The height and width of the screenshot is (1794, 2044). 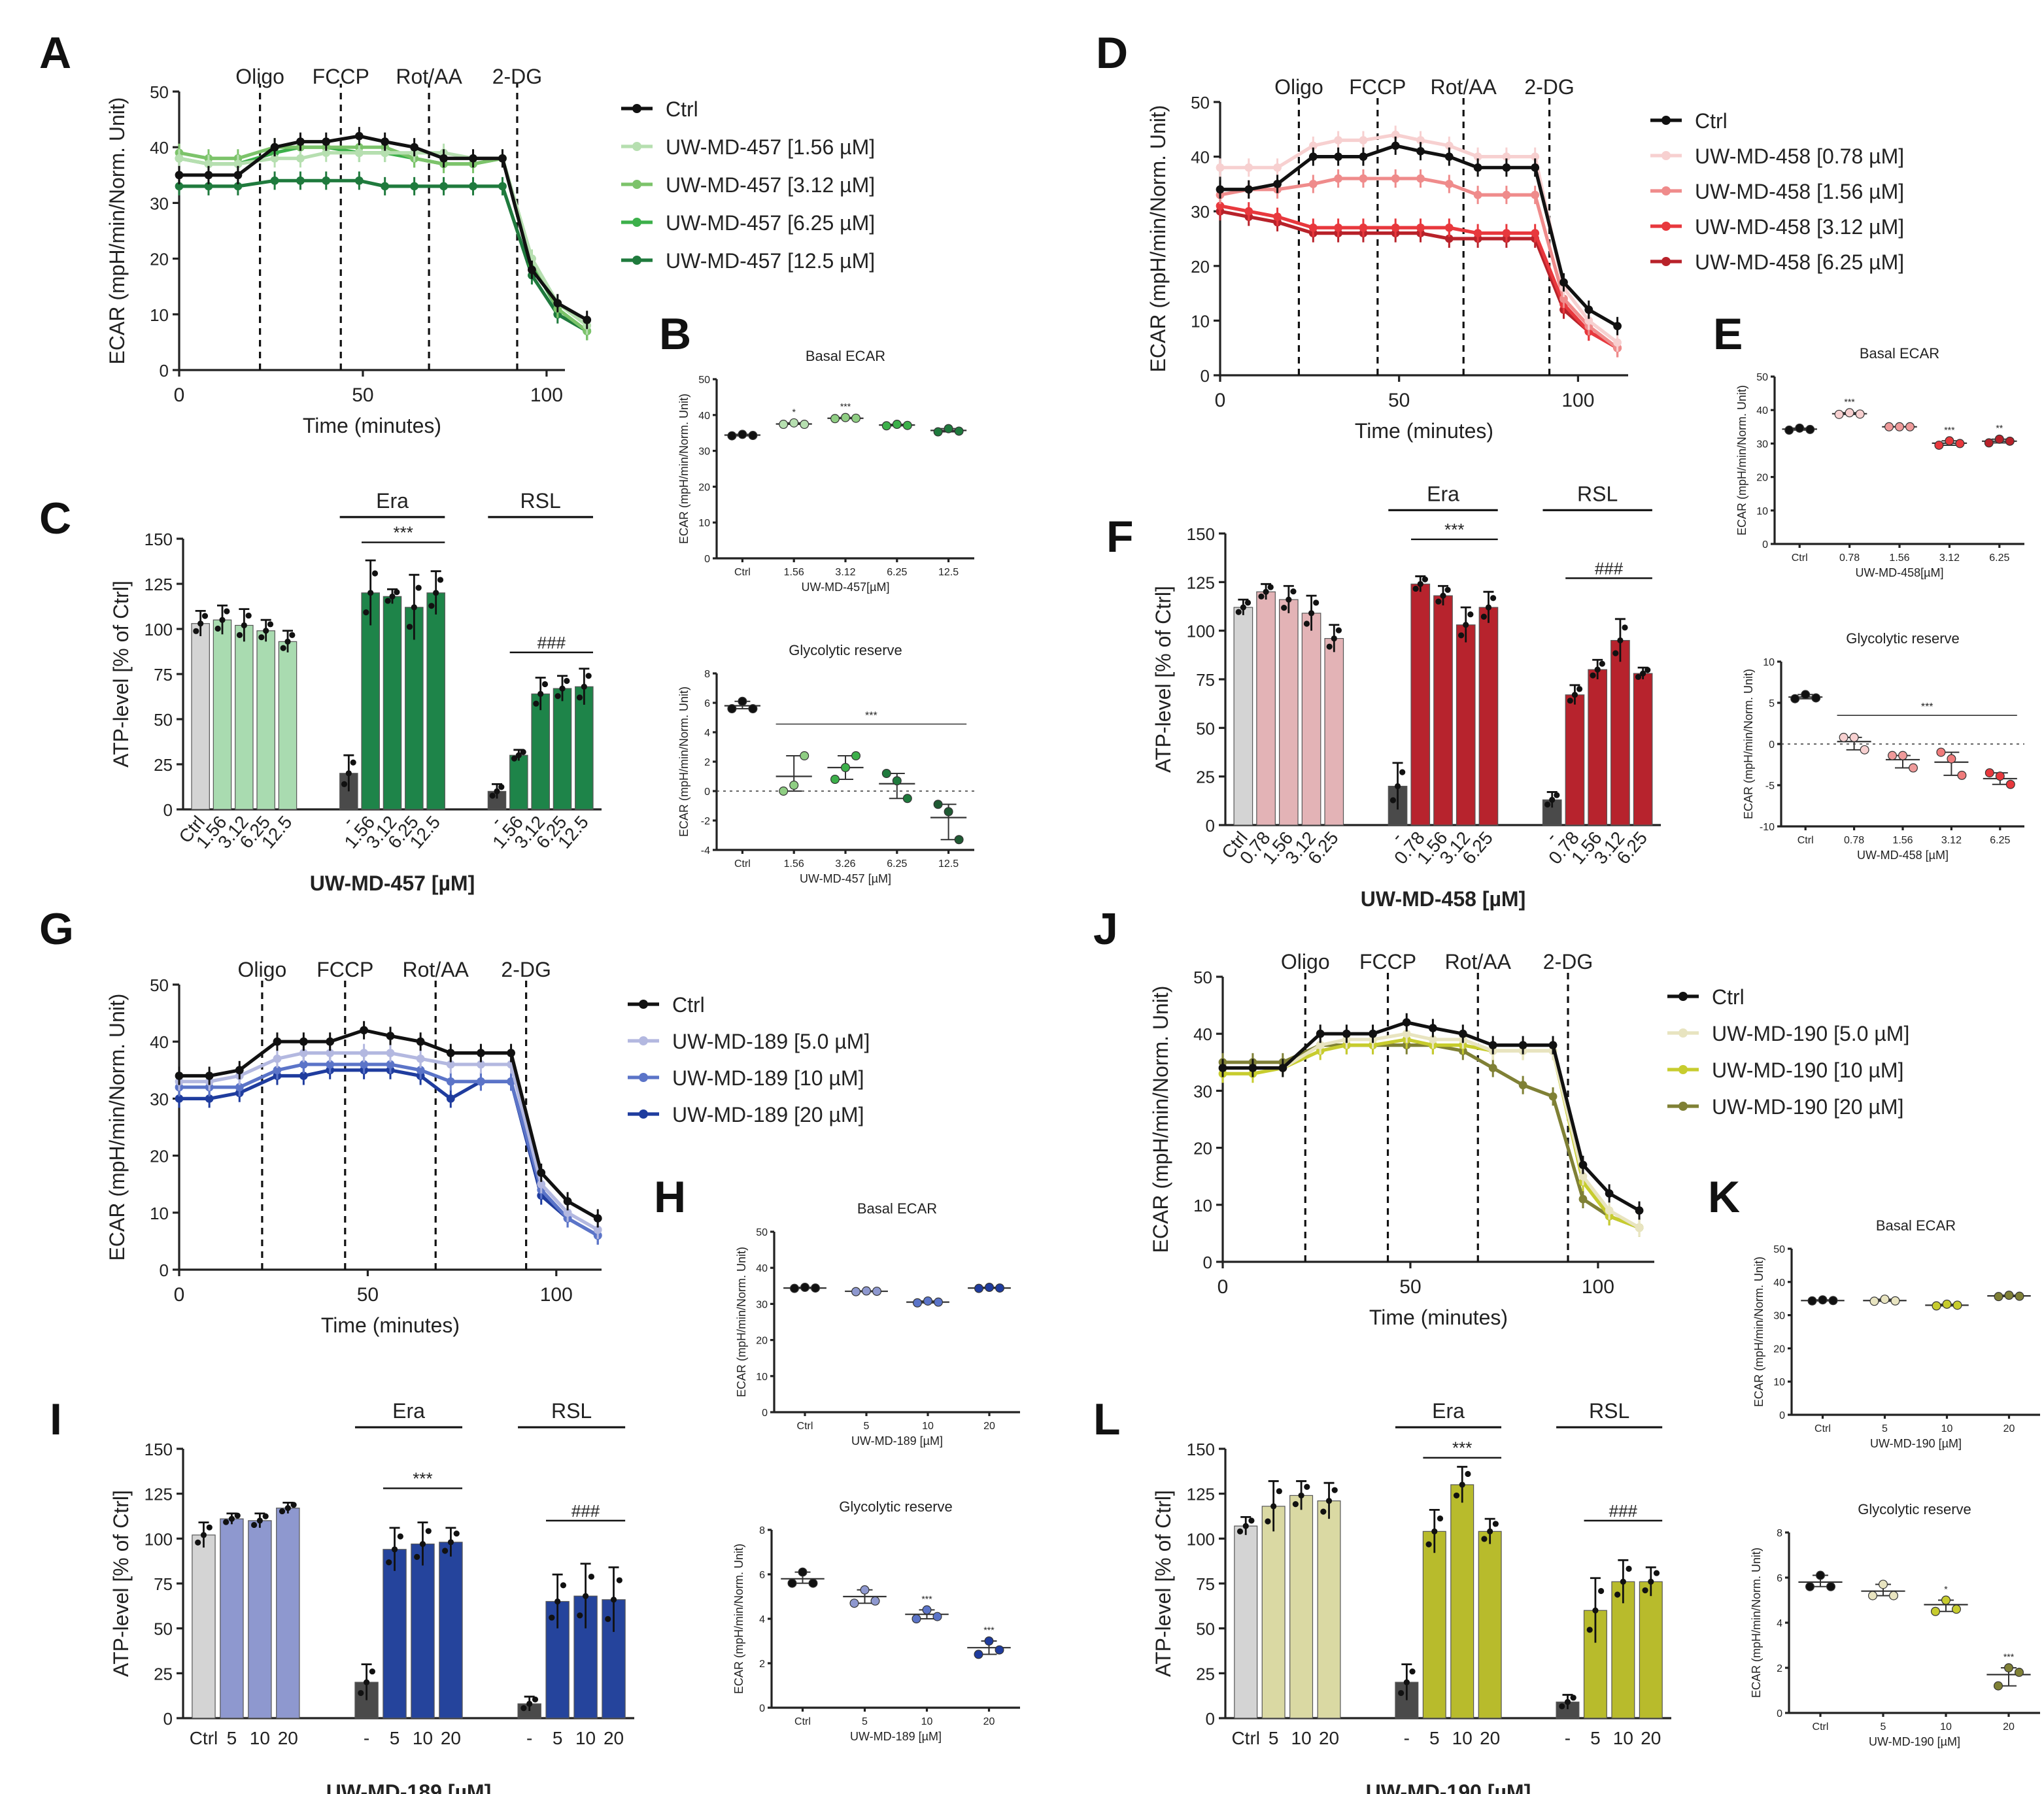 I want to click on x-tick-label: 3.12, so click(x=1949, y=558).